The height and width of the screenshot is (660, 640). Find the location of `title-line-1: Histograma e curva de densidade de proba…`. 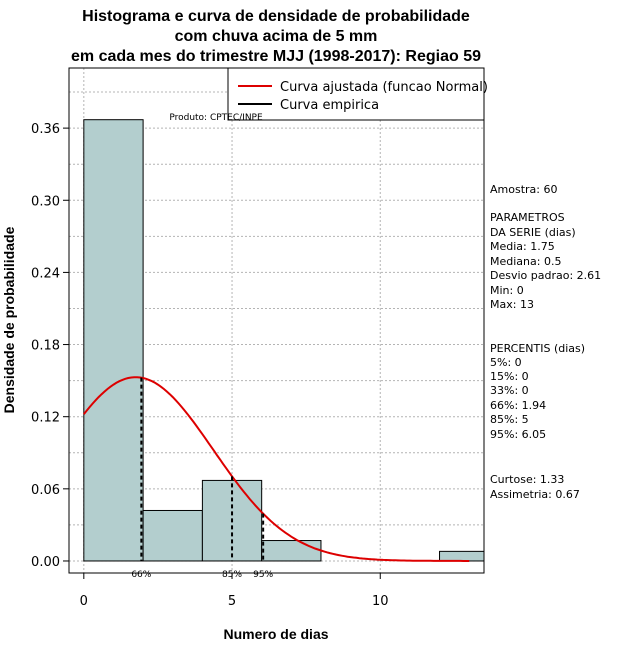

title-line-1: Histograma e curva de densidade de proba… is located at coordinates (276, 16).